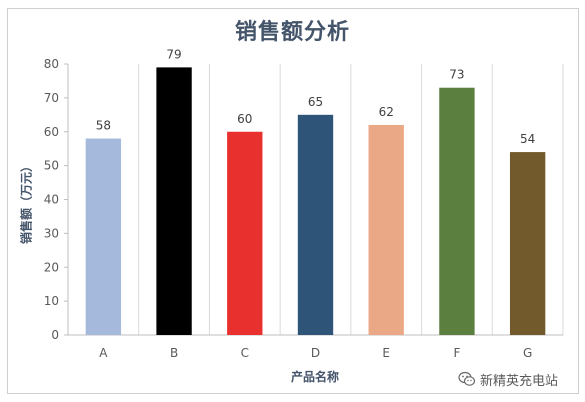 The image size is (585, 402). Describe the element at coordinates (386, 229) in the screenshot. I see `bar-E` at that location.